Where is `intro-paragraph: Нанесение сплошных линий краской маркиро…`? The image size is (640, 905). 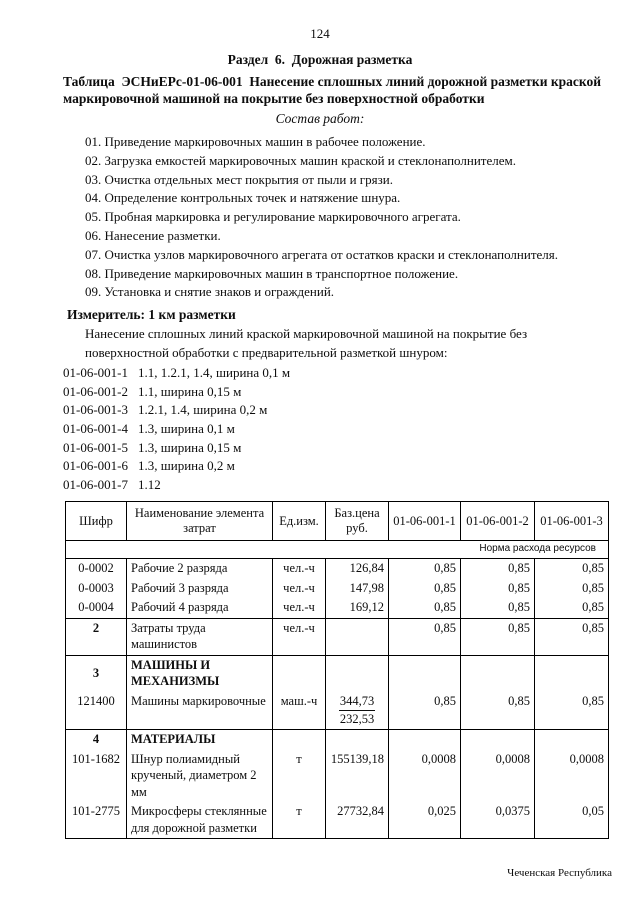 intro-paragraph: Нанесение сплошных линий краской маркиро… is located at coordinates (306, 343).